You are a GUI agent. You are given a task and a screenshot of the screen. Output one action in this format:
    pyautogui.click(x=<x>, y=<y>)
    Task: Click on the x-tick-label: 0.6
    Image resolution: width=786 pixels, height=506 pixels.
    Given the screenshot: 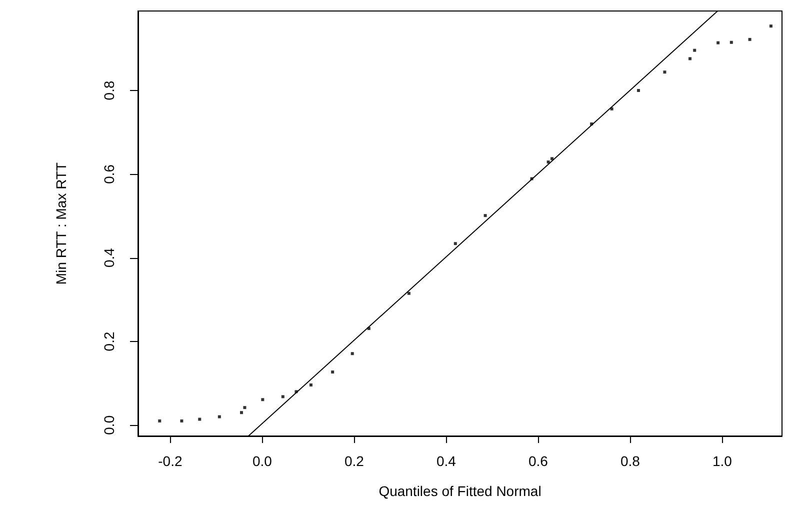 What is the action you would take?
    pyautogui.click(x=538, y=461)
    